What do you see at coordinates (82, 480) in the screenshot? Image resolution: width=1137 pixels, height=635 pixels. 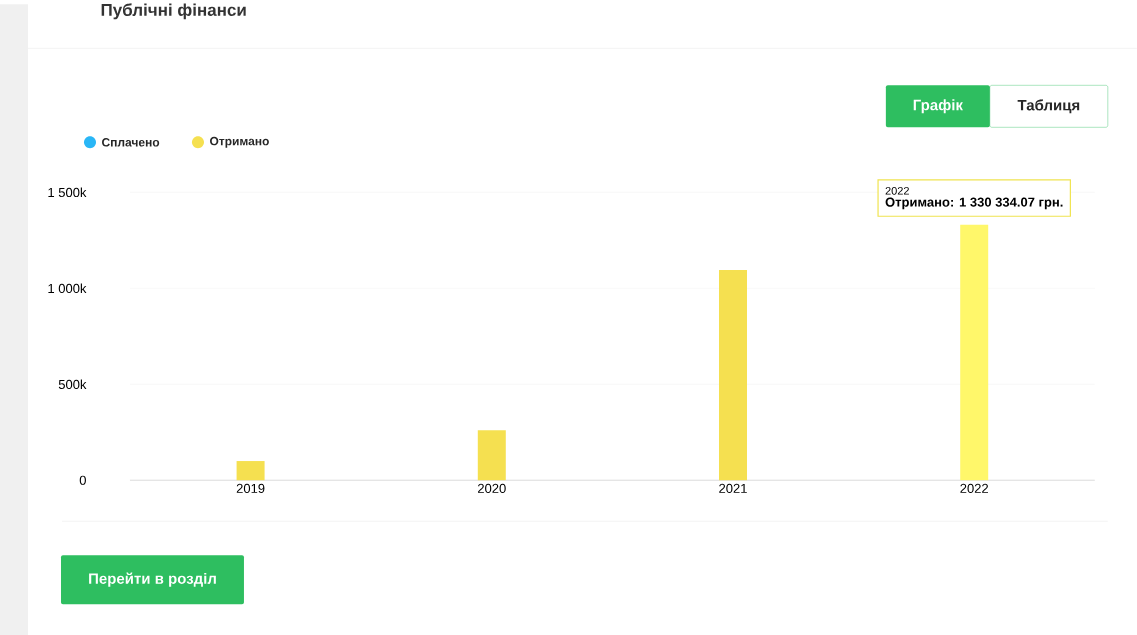 I see `y-tick-label: 0` at bounding box center [82, 480].